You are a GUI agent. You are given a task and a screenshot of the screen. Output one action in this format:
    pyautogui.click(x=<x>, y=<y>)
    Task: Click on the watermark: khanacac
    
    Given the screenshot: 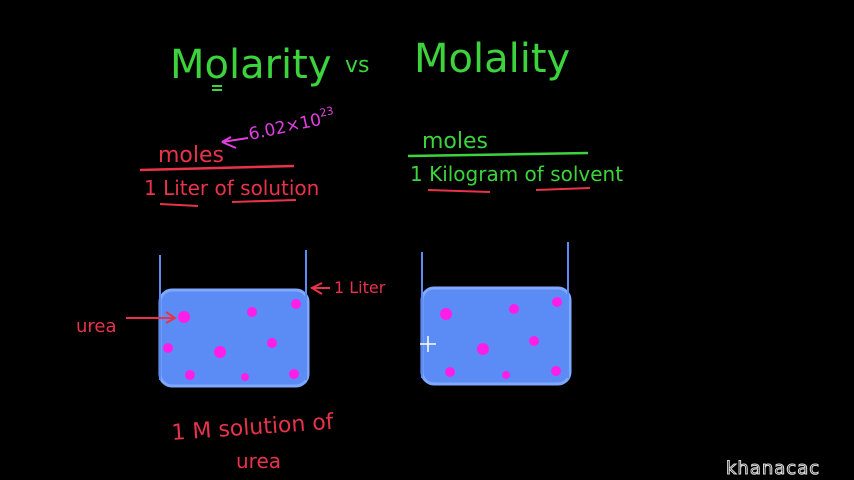 What is the action you would take?
    pyautogui.click(x=773, y=468)
    